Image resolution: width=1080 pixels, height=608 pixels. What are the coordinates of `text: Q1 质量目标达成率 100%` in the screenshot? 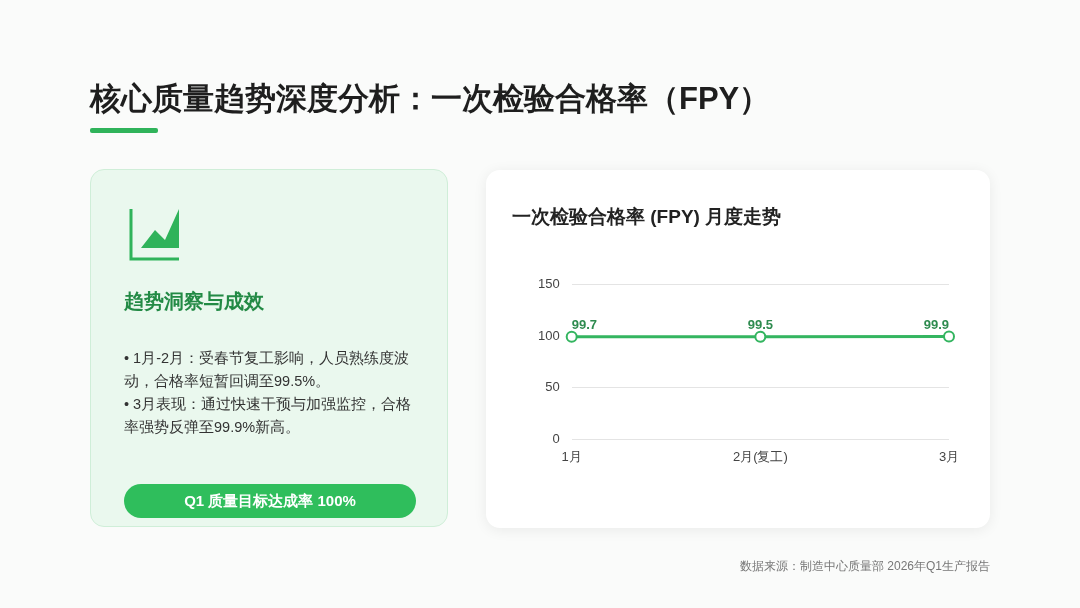 It's located at (270, 501).